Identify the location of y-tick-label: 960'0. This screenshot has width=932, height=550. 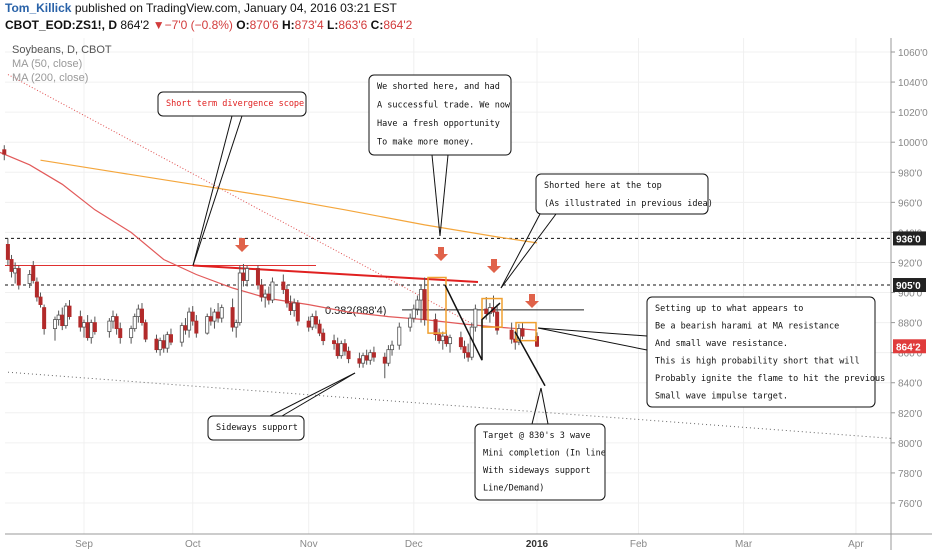
(910, 203).